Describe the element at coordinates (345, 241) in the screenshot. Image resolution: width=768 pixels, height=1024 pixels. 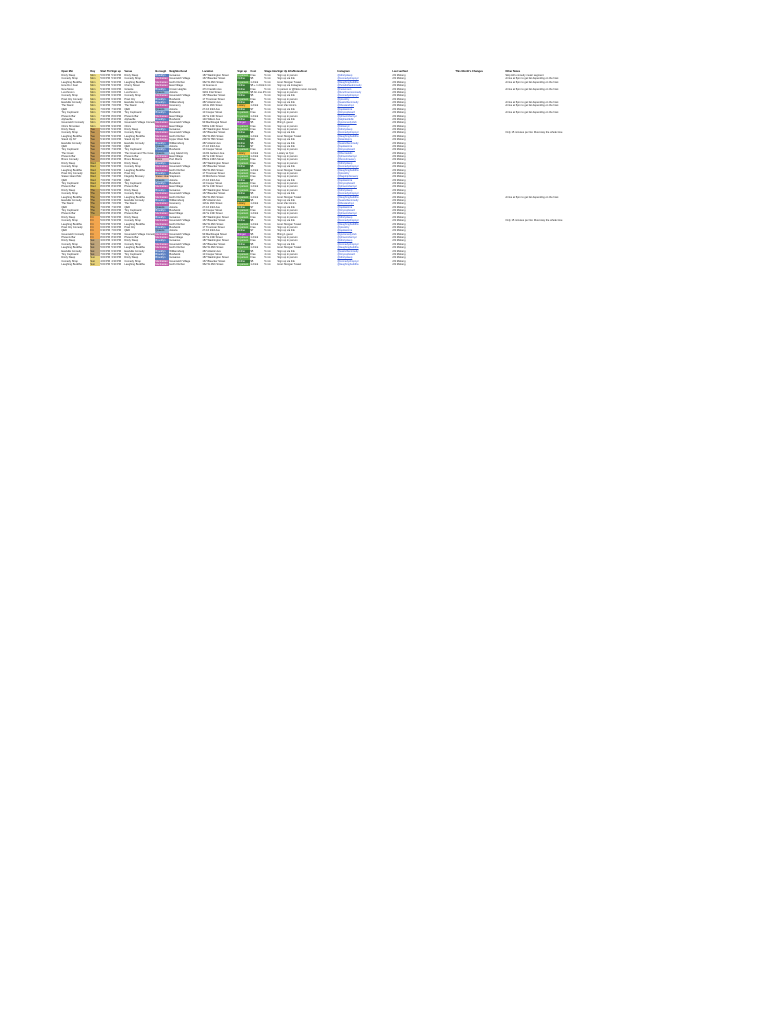
I see `cell-instagram: @dimlysleep` at that location.